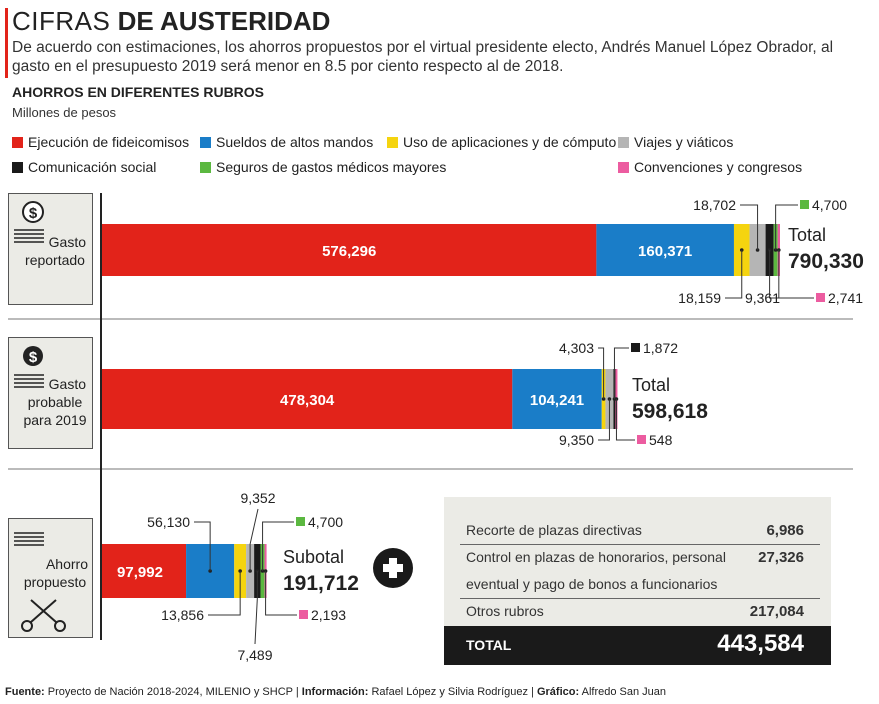  I want to click on summary-row-value: 6,986, so click(785, 530).